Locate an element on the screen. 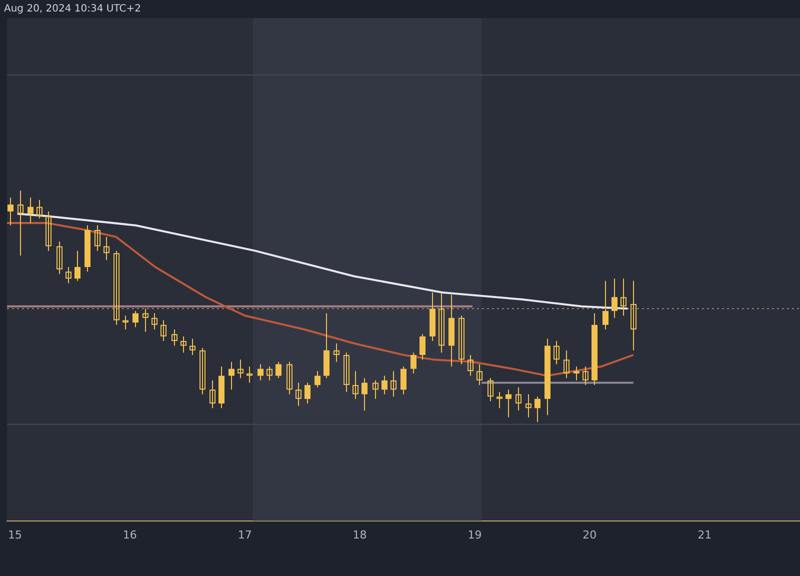 The image size is (800, 576). x-tick-label: 15 is located at coordinates (15, 535).